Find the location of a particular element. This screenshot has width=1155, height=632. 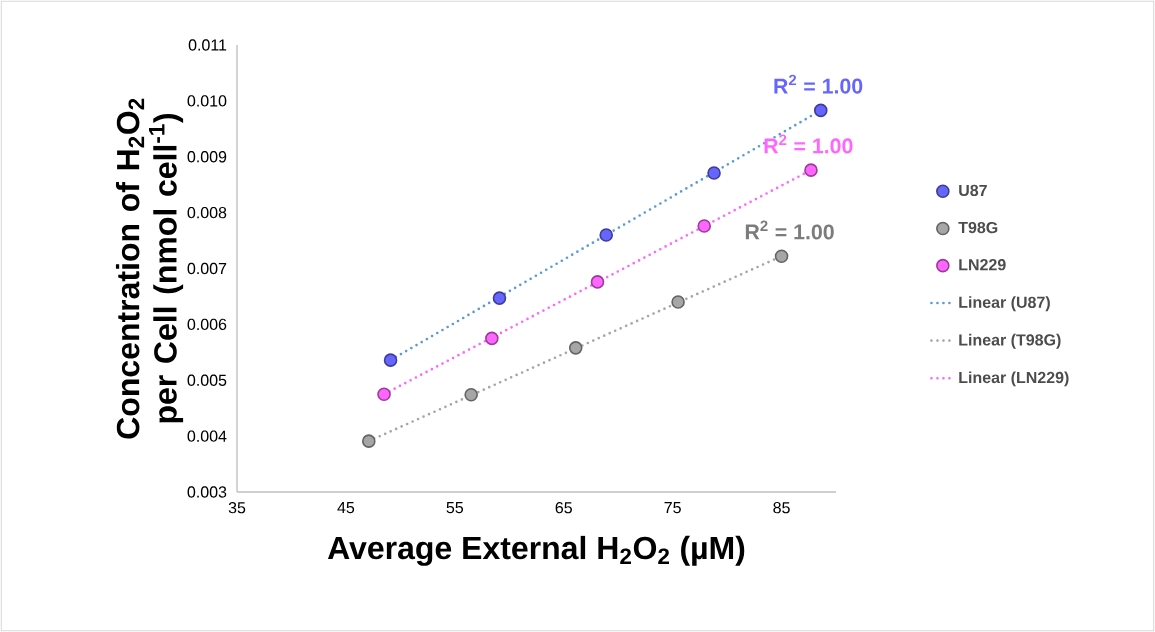

x-tick-label: 65 is located at coordinates (563, 508).